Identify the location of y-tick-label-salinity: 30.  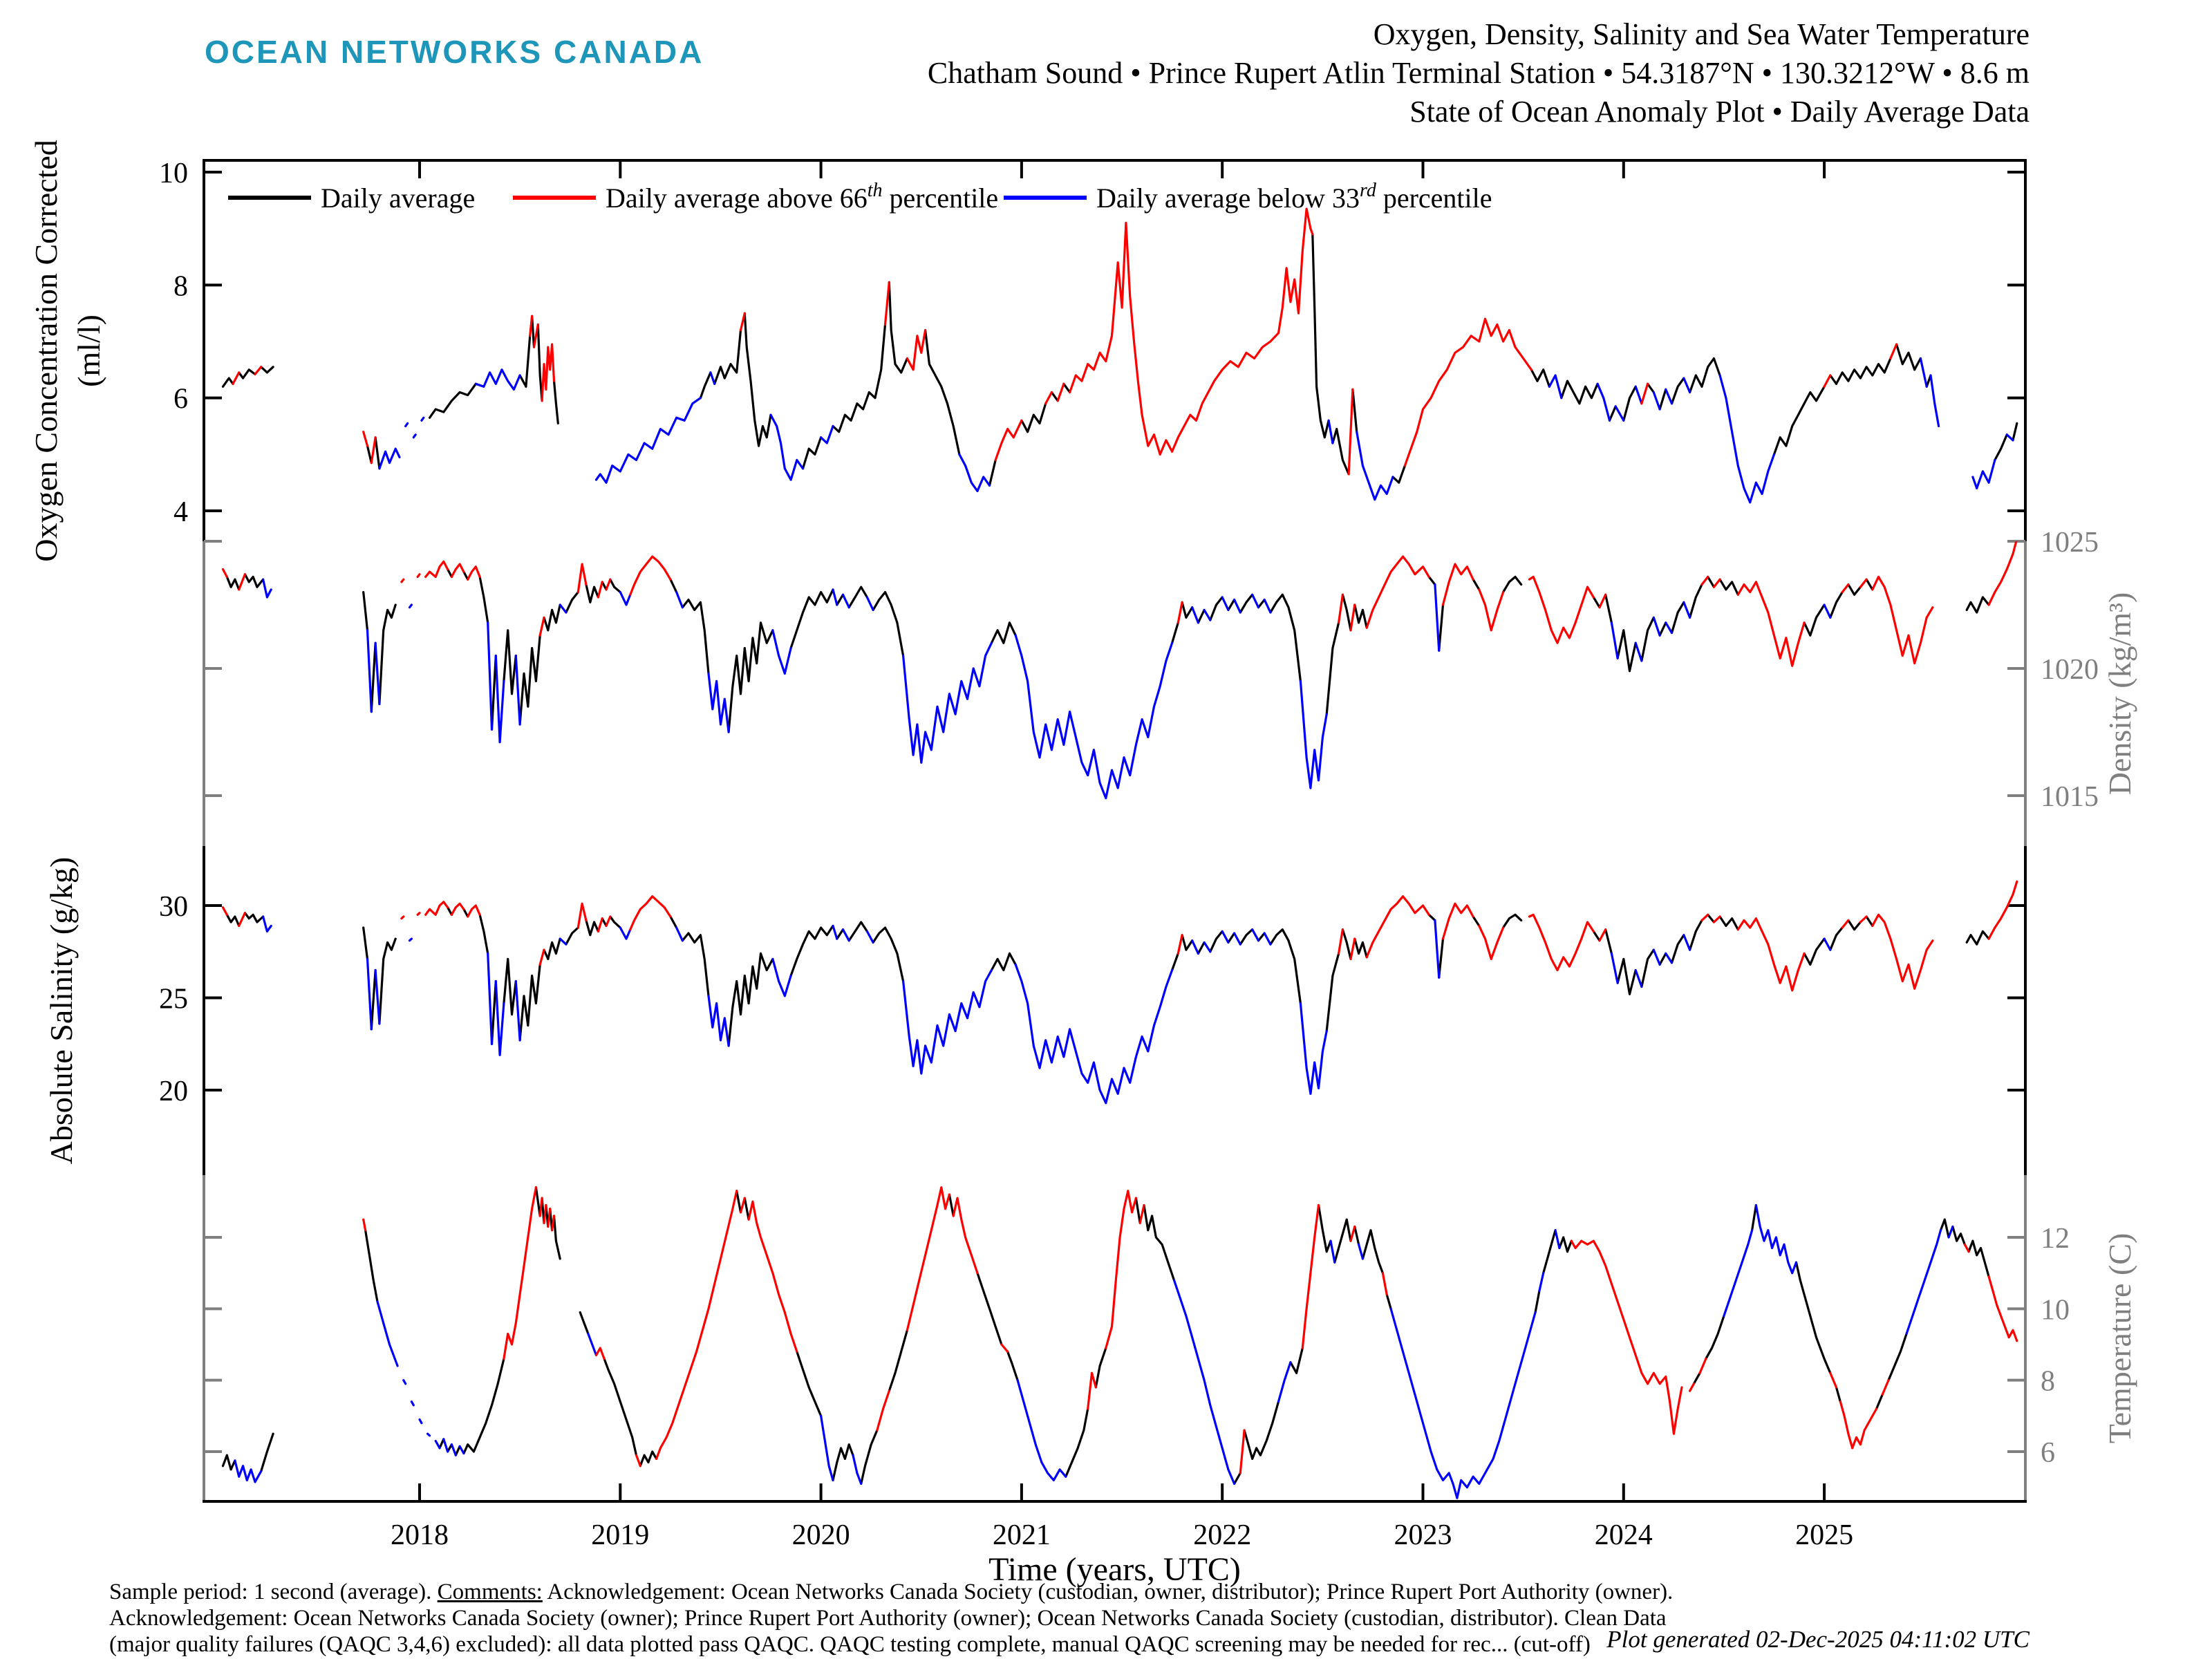
(174, 907).